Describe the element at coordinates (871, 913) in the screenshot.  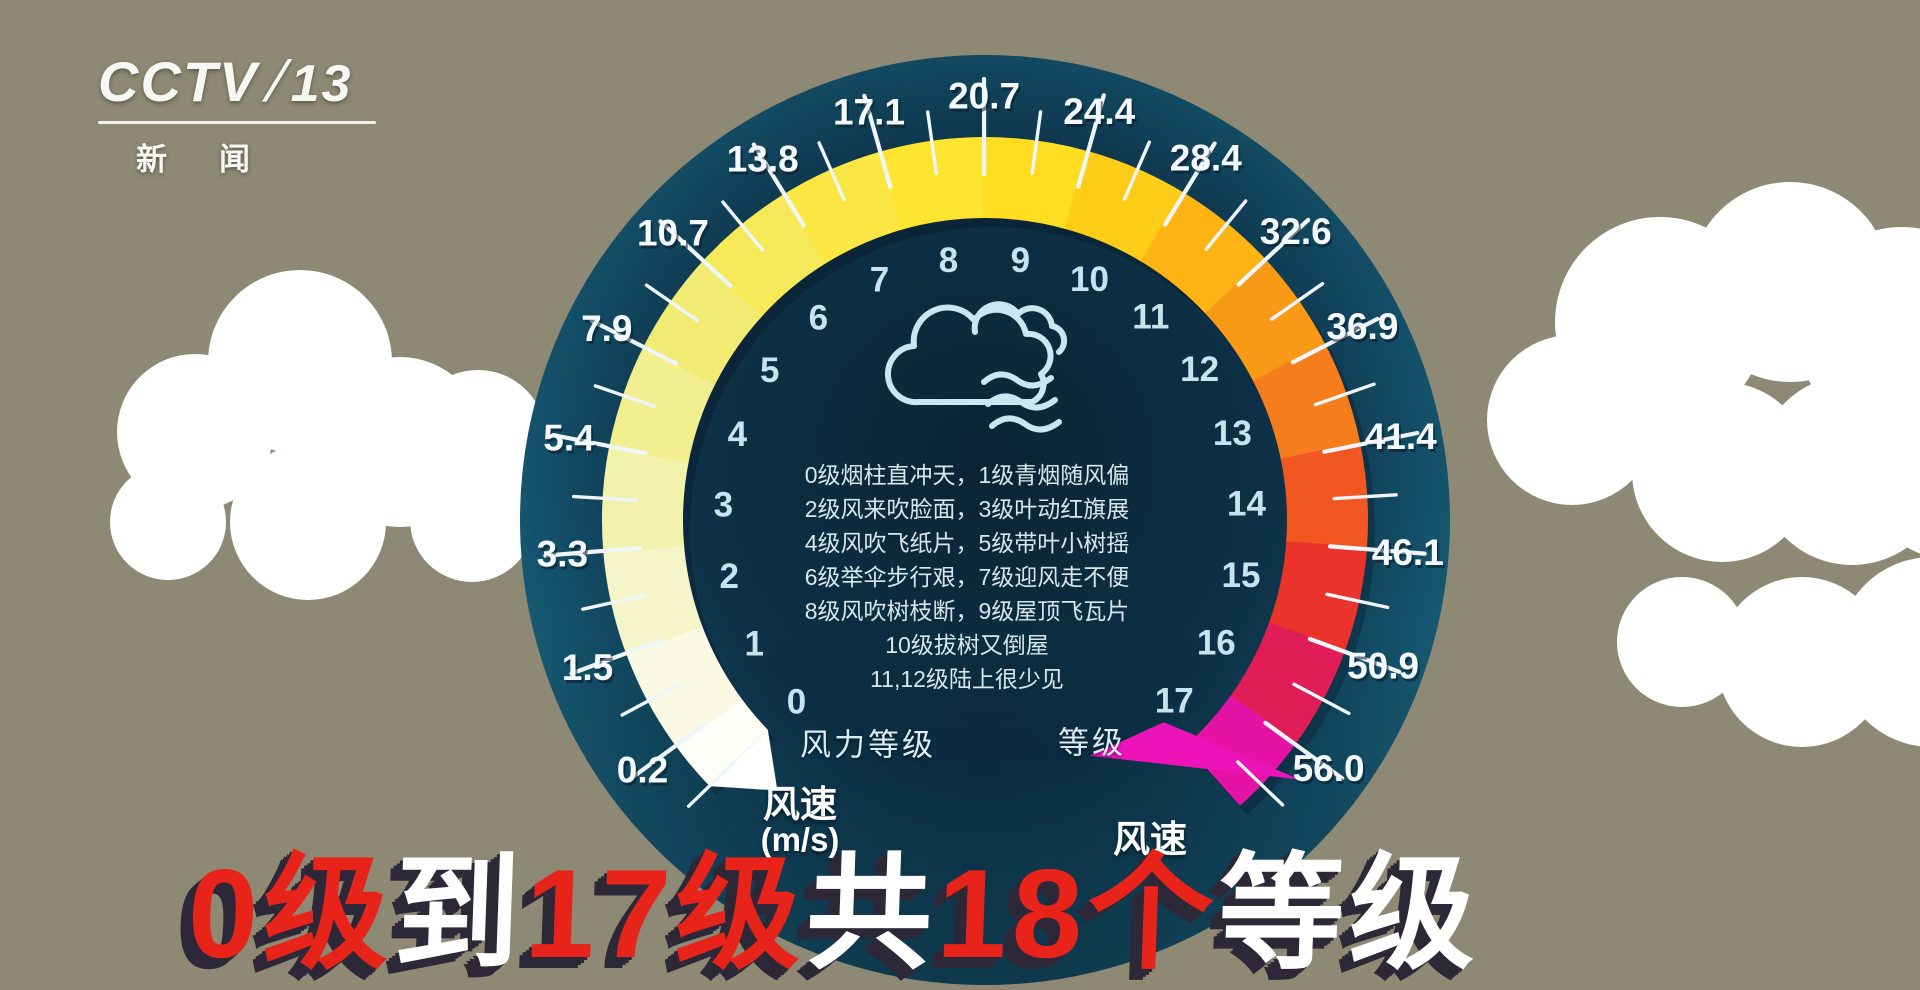
I see `headline-segment: 共` at that location.